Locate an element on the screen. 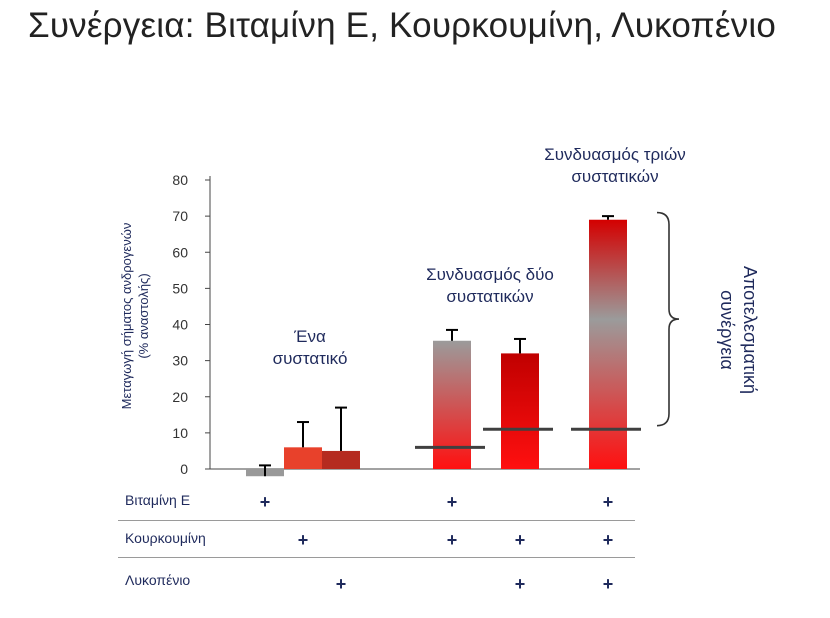 This screenshot has width=830, height=618. y-tick-label: 40 is located at coordinates (180, 325).